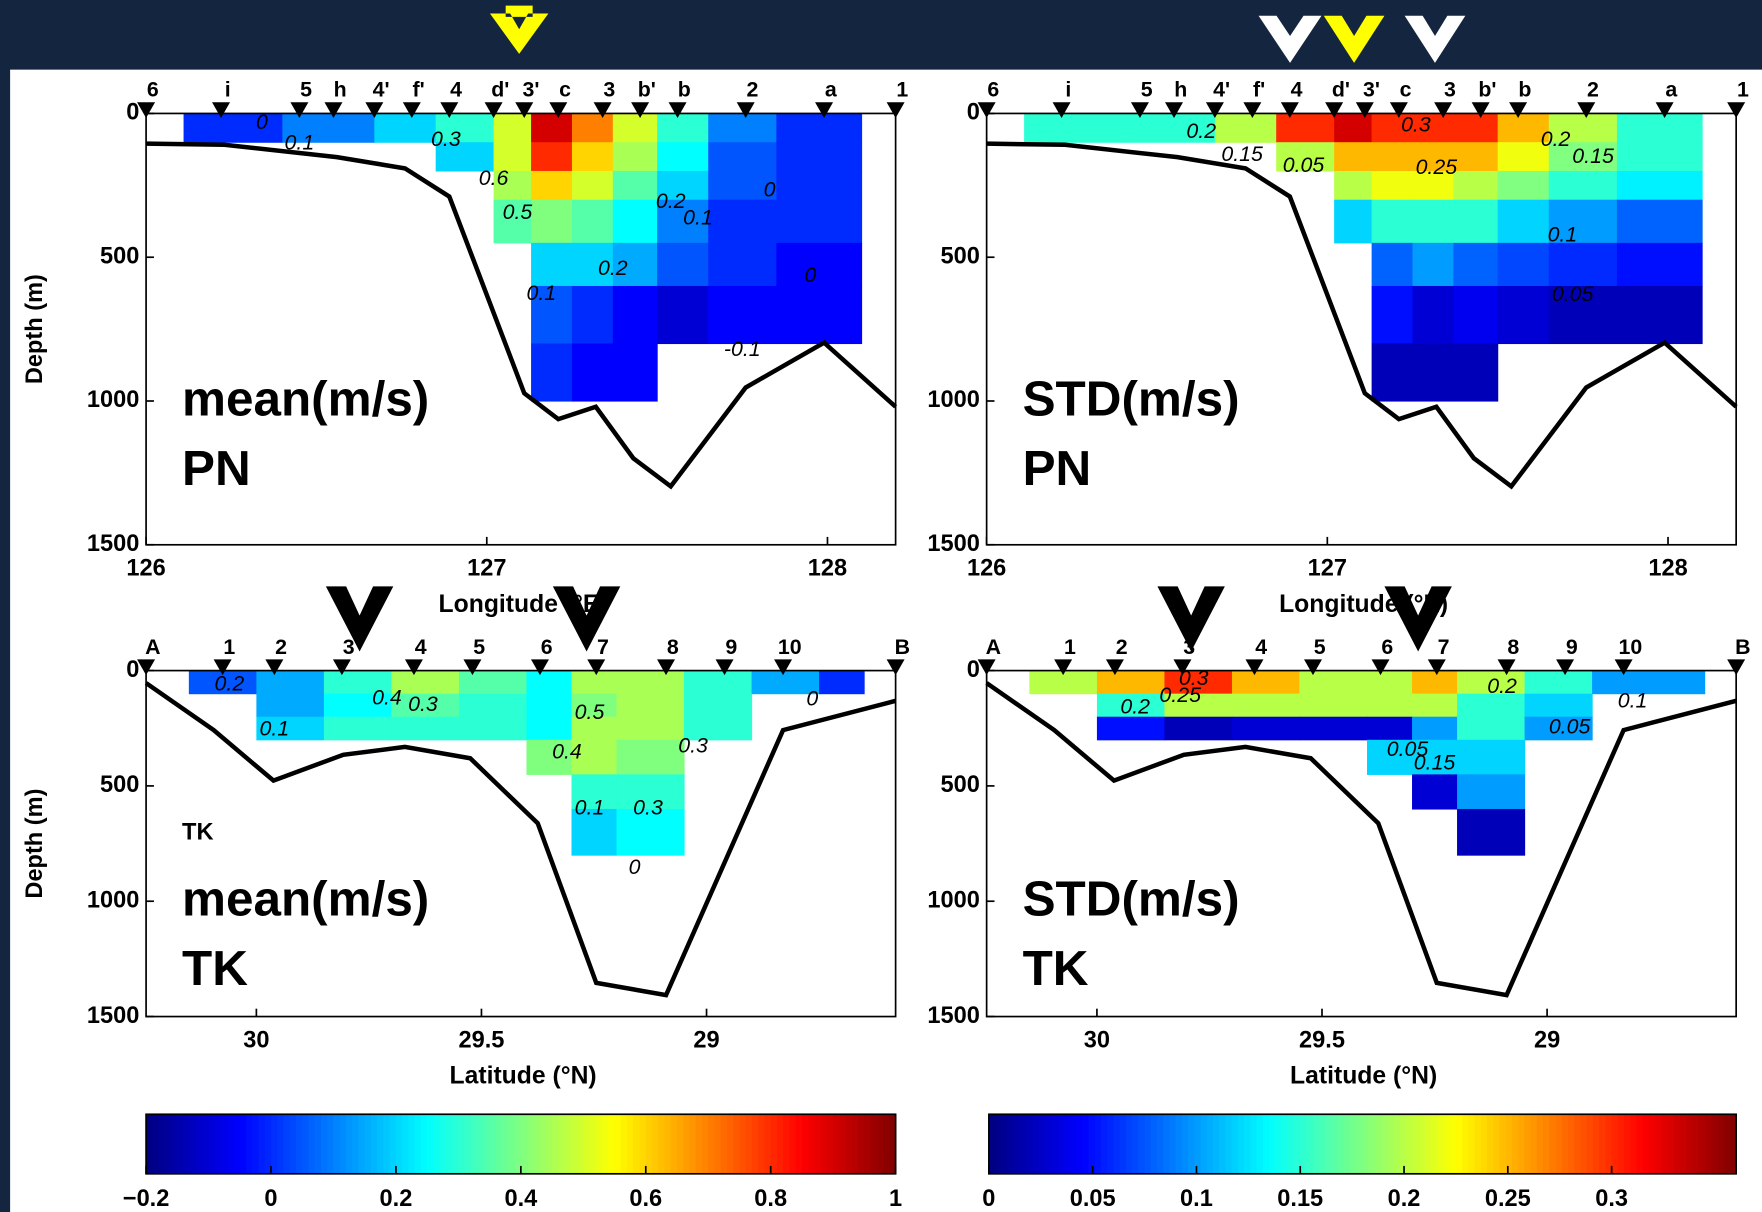  What do you see at coordinates (698, 218) in the screenshot?
I see `contour-label: 0.1` at bounding box center [698, 218].